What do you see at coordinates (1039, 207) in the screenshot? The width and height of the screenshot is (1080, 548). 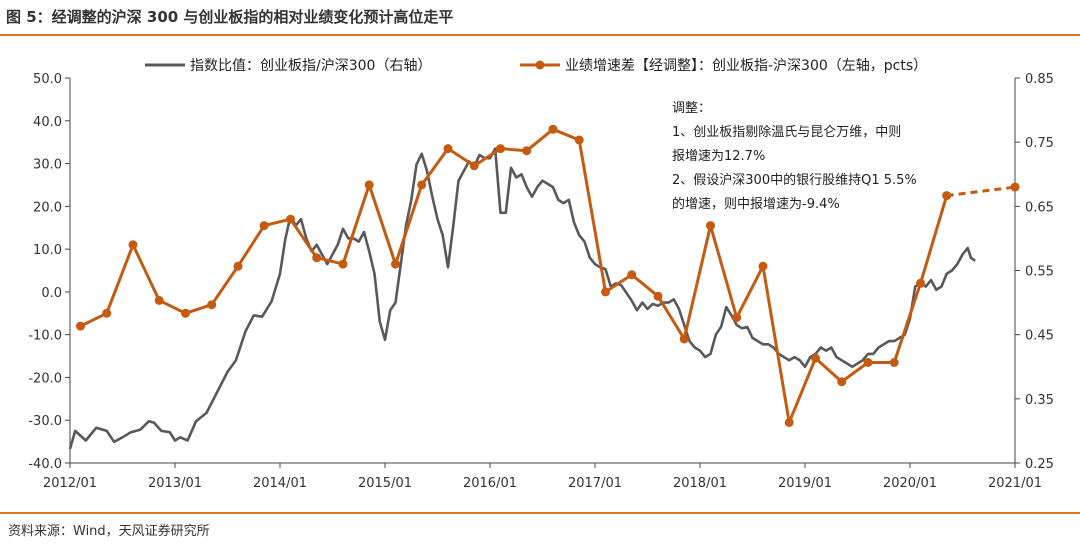 I see `right-tick-label: 0.65` at bounding box center [1039, 207].